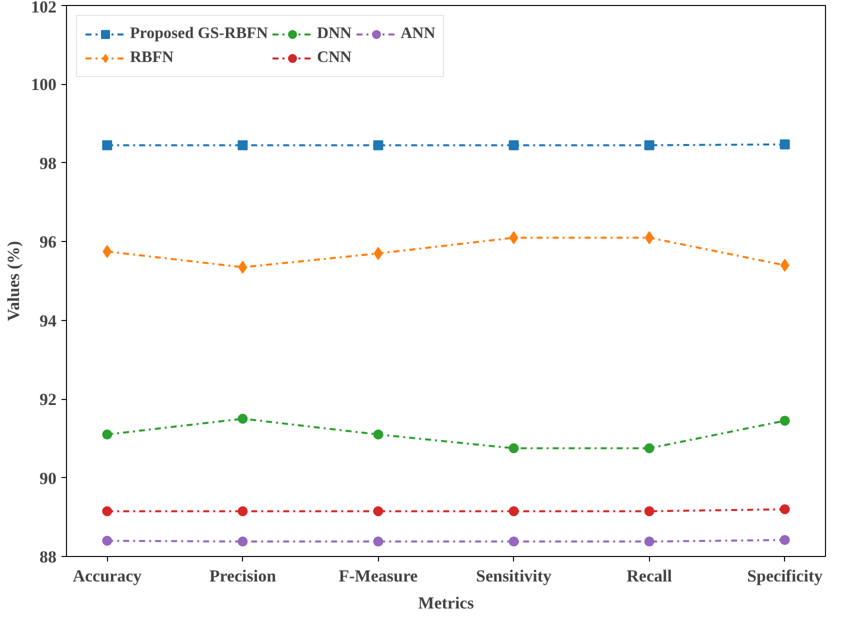 This screenshot has width=845, height=620. What do you see at coordinates (48, 163) in the screenshot?
I see `y-tick-label: 98` at bounding box center [48, 163].